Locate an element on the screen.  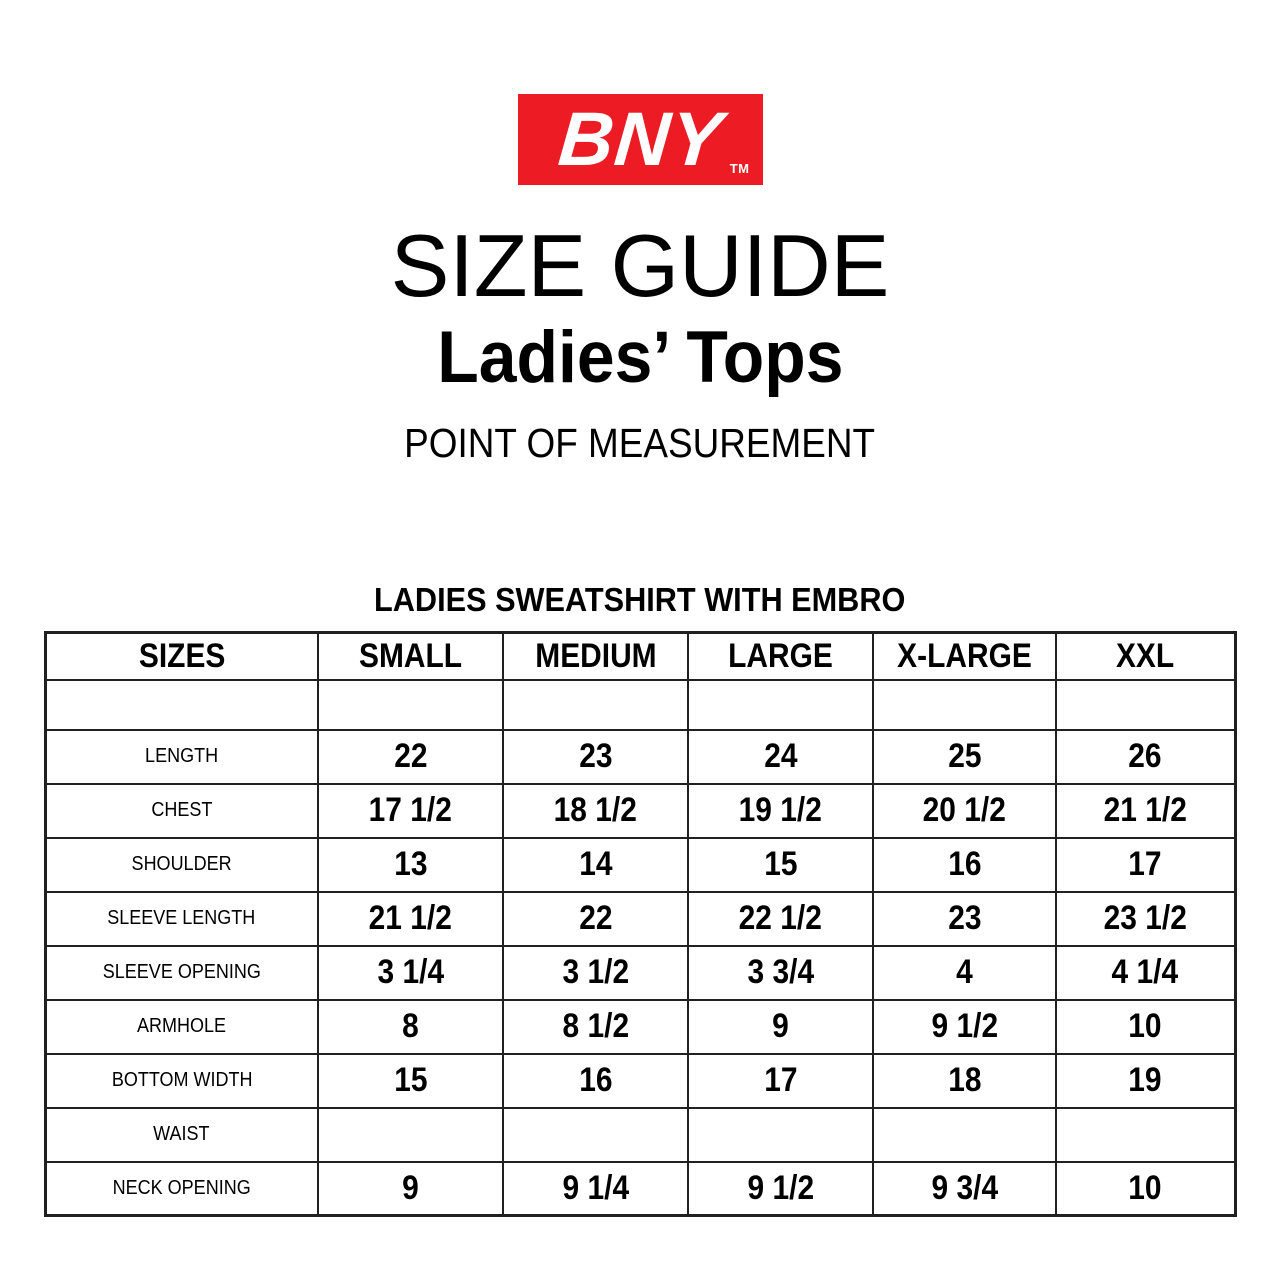
cell-text: 4 is located at coordinates (964, 972).